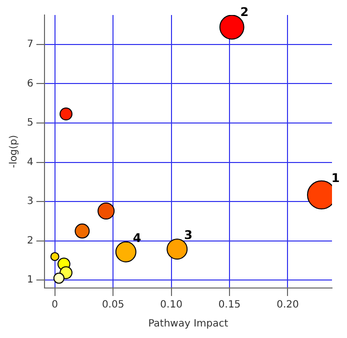 The width and height of the screenshot is (347, 338). Describe the element at coordinates (30, 280) in the screenshot. I see `y-tick-label: 1` at that location.